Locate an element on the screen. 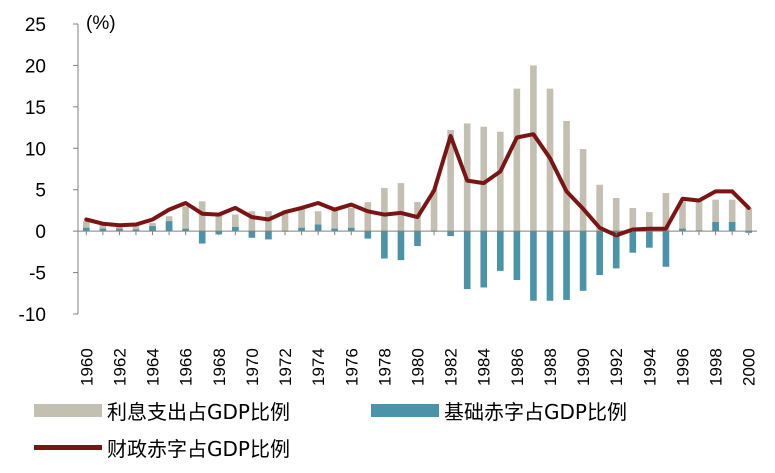 Image resolution: width=775 pixels, height=473 pixels. legend-item-primary-deficit: 基础赤字占GDP比例 is located at coordinates (499, 410).